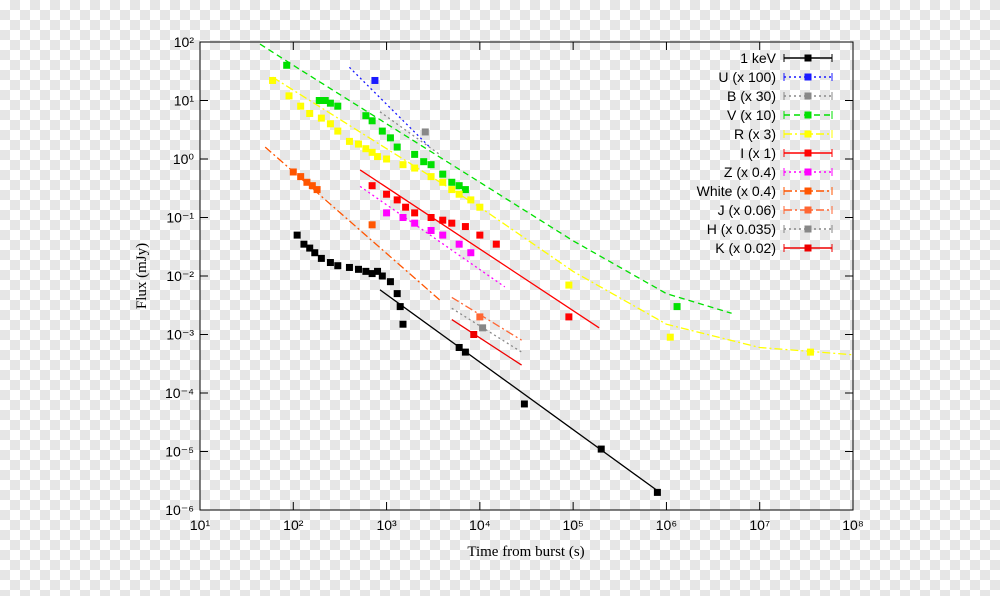 This screenshot has width=1000, height=596. Describe the element at coordinates (572, 525) in the screenshot. I see `x-tick-label: 10⁵` at that location.